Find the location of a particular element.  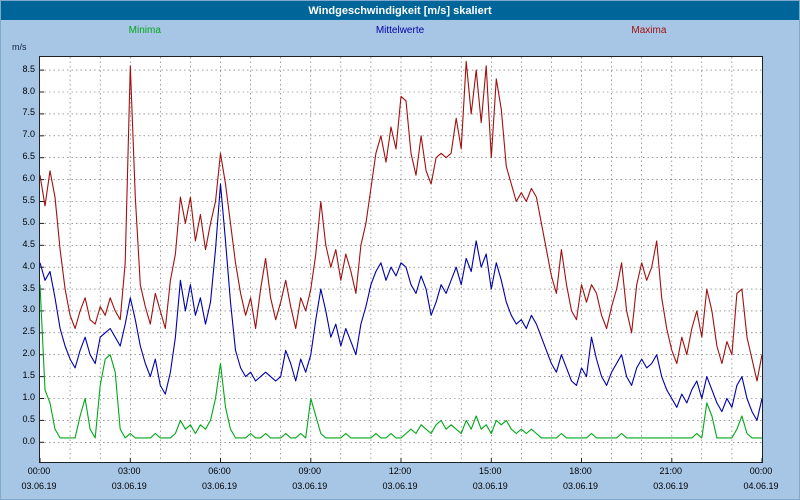

y-tick-label: 3.0 is located at coordinates (28, 309).